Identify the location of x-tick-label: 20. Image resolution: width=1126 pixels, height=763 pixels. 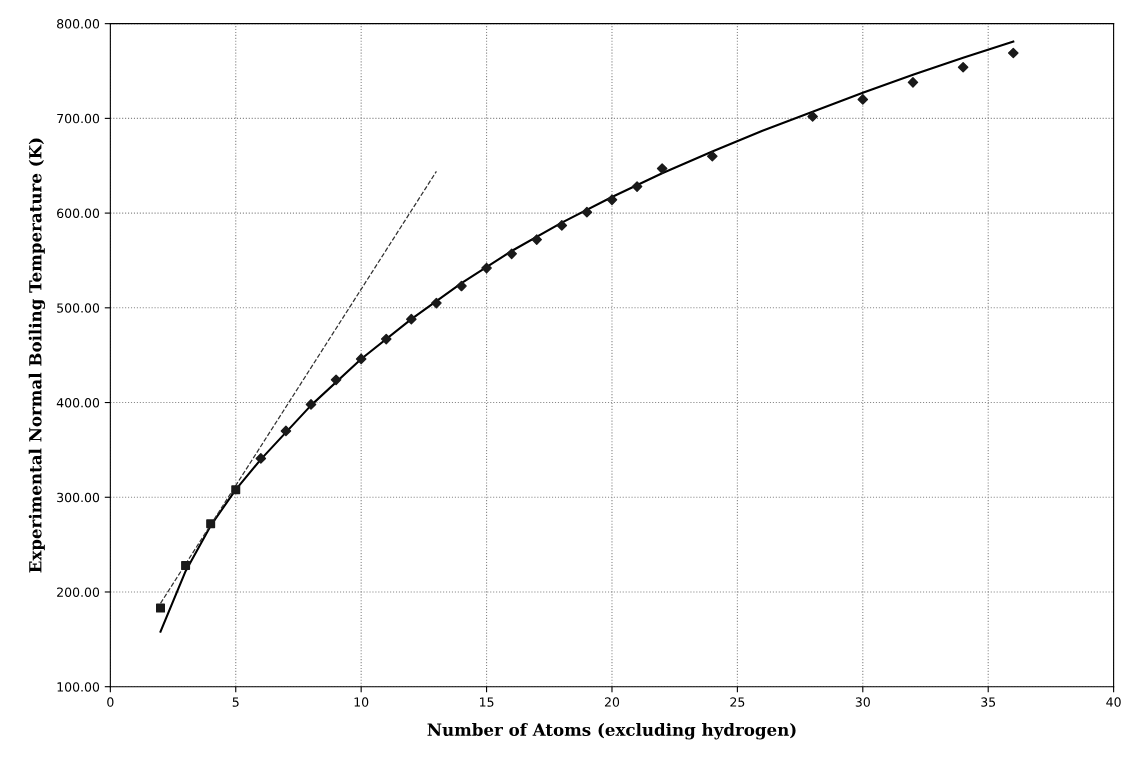
(612, 702).